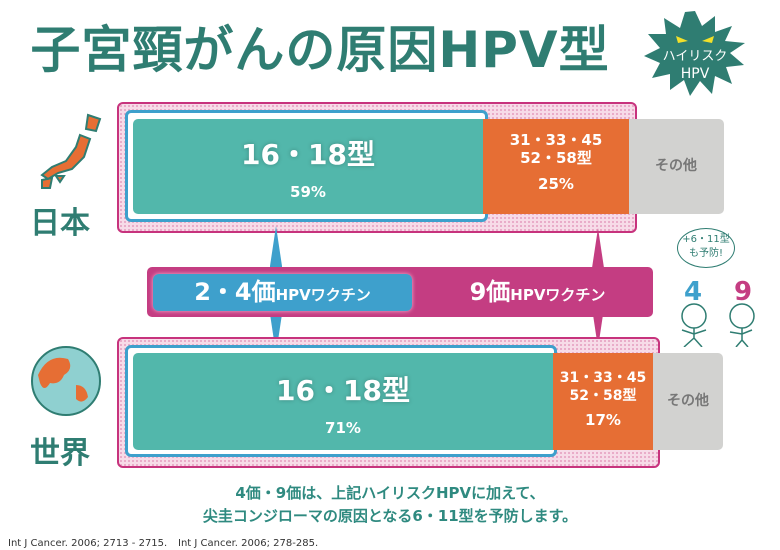 Image resolution: width=780 pixels, height=550 pixels. I want to click on world-main-pct: 71%, so click(343, 428).